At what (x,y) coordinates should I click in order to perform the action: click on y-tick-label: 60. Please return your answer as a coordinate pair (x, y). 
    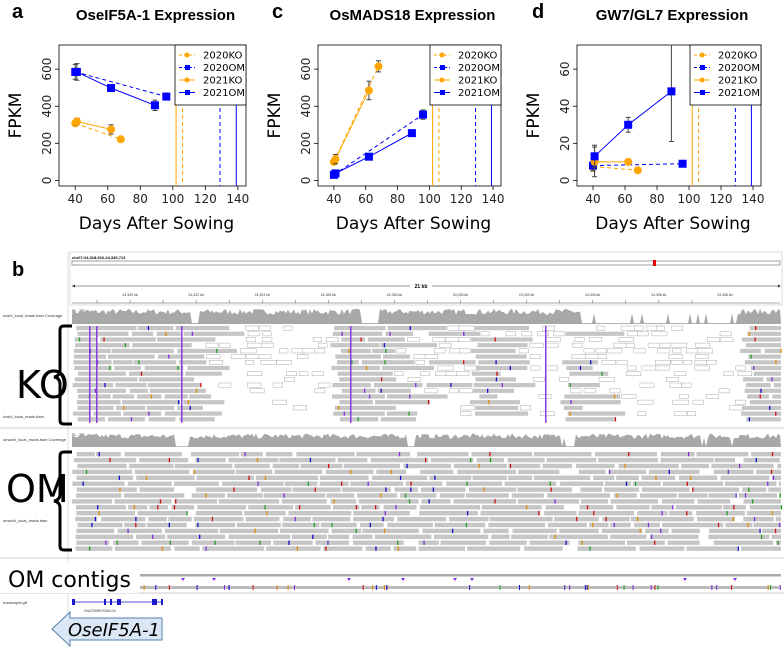
    Looking at the image, I should click on (565, 68).